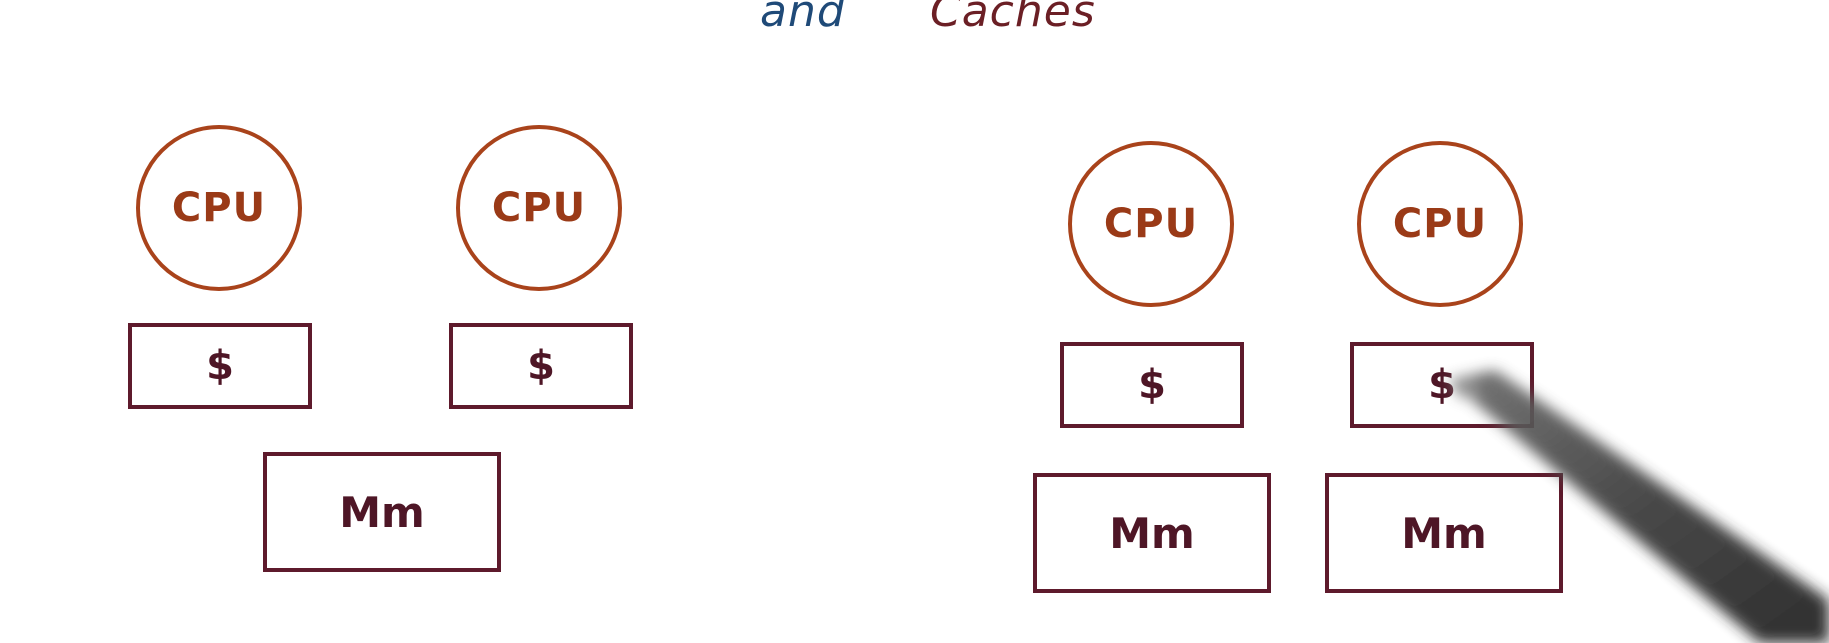  Describe the element at coordinates (914, 23) in the screenshot. I see `title: and Caches` at that location.